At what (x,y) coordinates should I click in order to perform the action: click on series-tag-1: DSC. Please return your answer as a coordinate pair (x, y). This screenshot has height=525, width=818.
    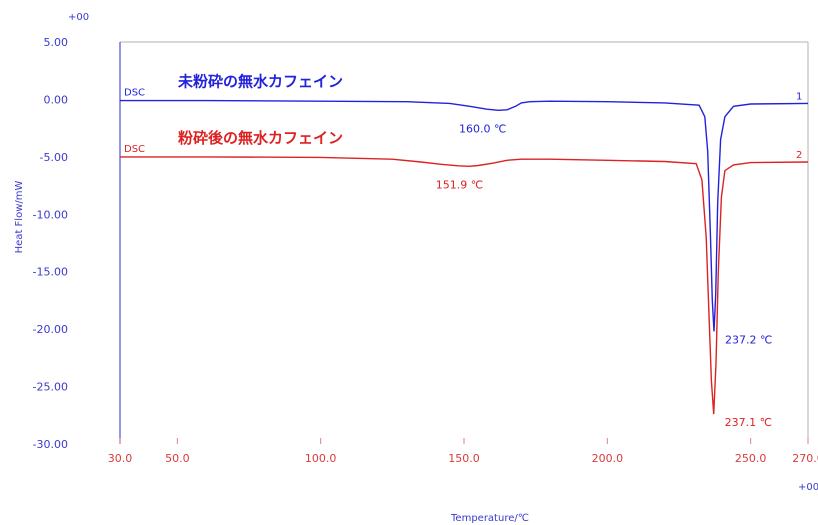
    Looking at the image, I should click on (134, 93).